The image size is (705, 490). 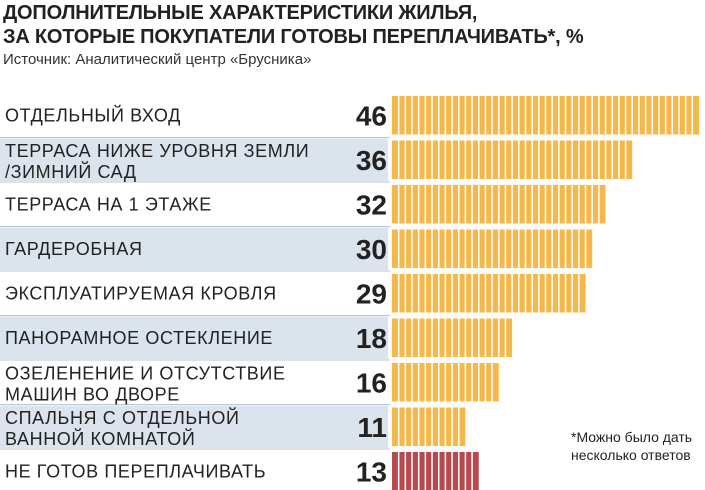 What do you see at coordinates (372, 427) in the screenshot?
I see `value-label: 11` at bounding box center [372, 427].